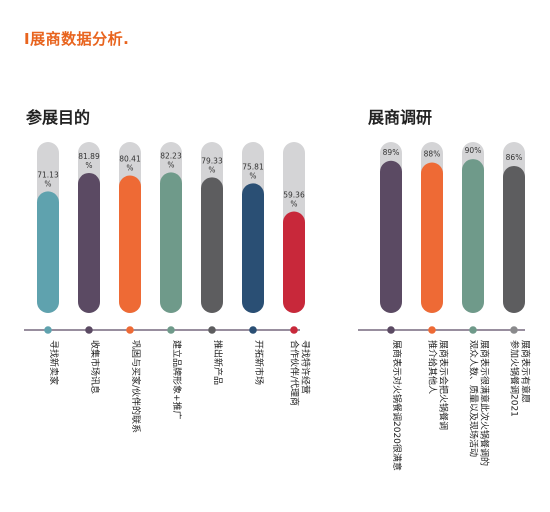 The width and height of the screenshot is (550, 512). Describe the element at coordinates (515, 378) in the screenshot. I see `category-label: 参加火锅餐调2021` at that location.